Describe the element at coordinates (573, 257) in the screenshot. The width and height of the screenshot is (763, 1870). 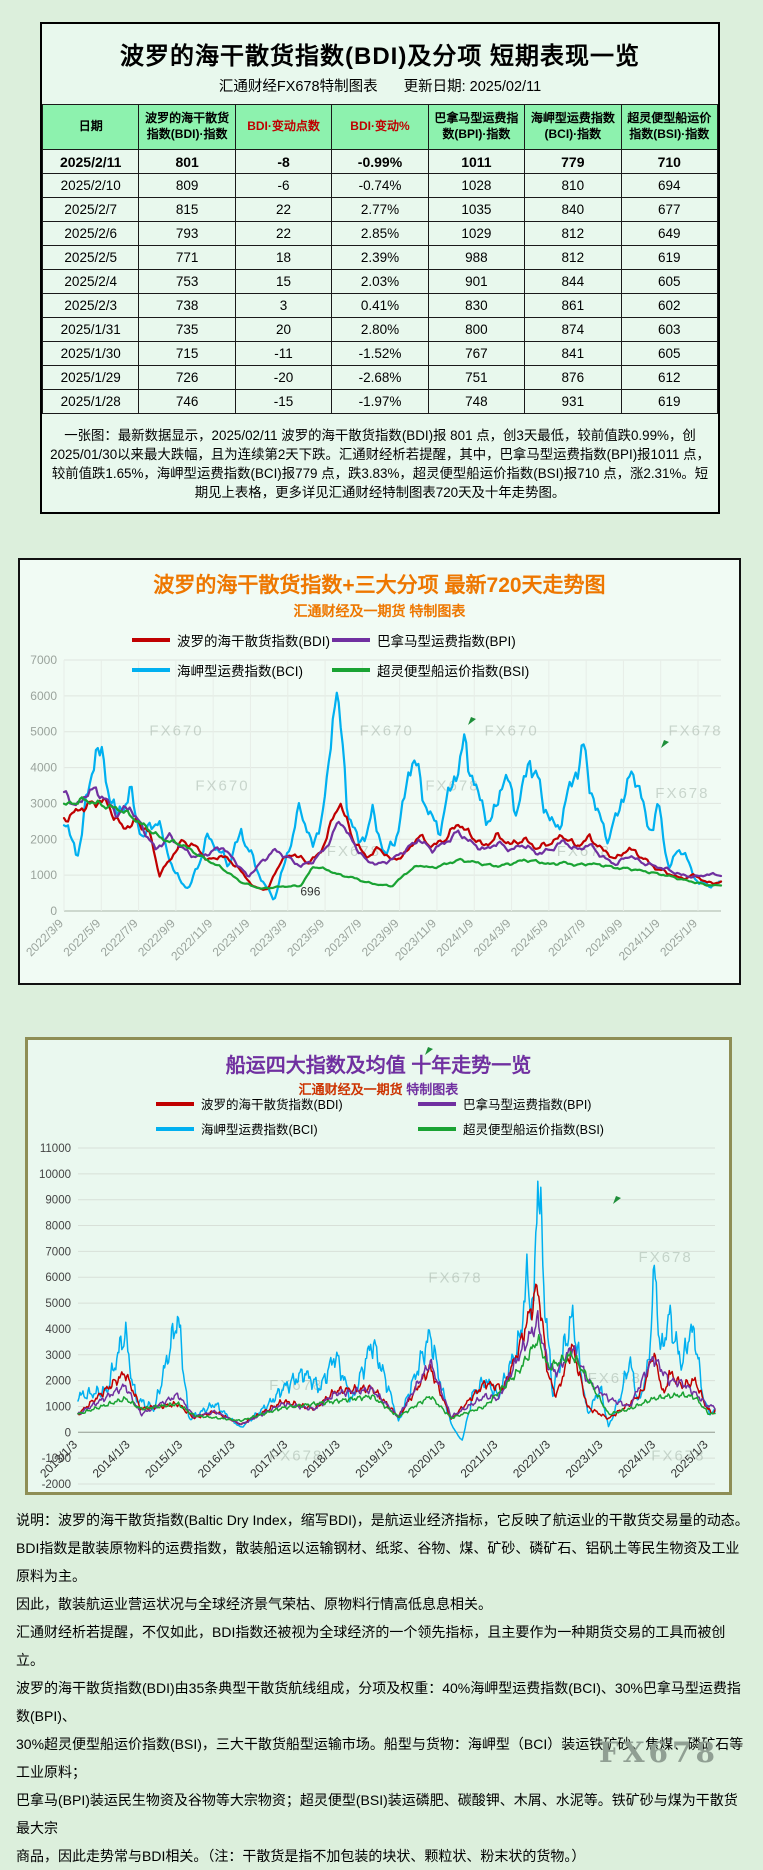
I see `table-cell: 812` at that location.